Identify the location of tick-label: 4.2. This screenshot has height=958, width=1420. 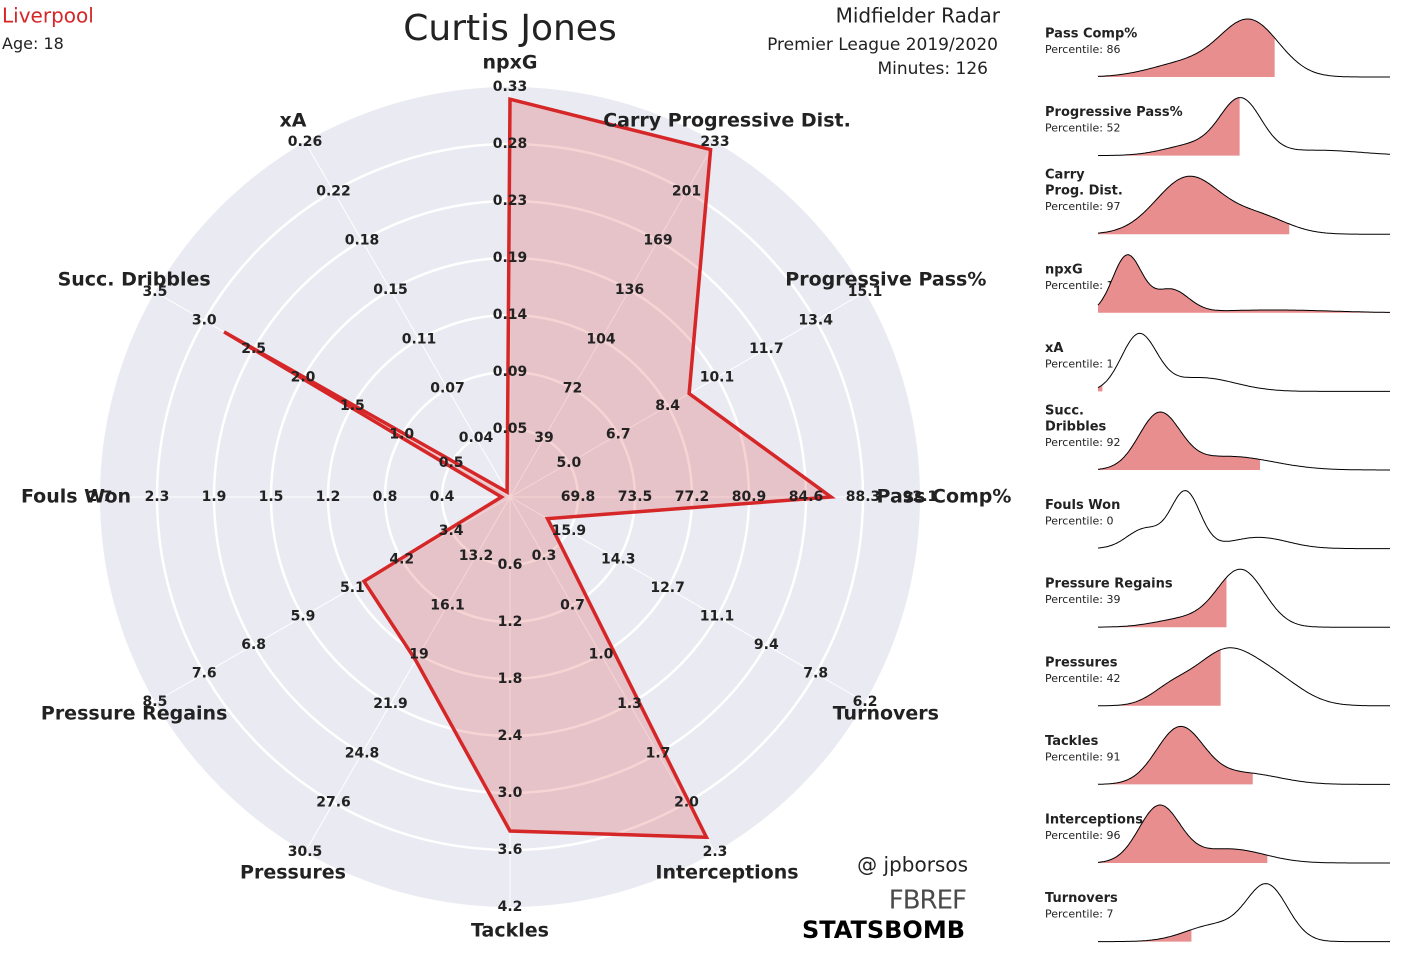
(510, 907).